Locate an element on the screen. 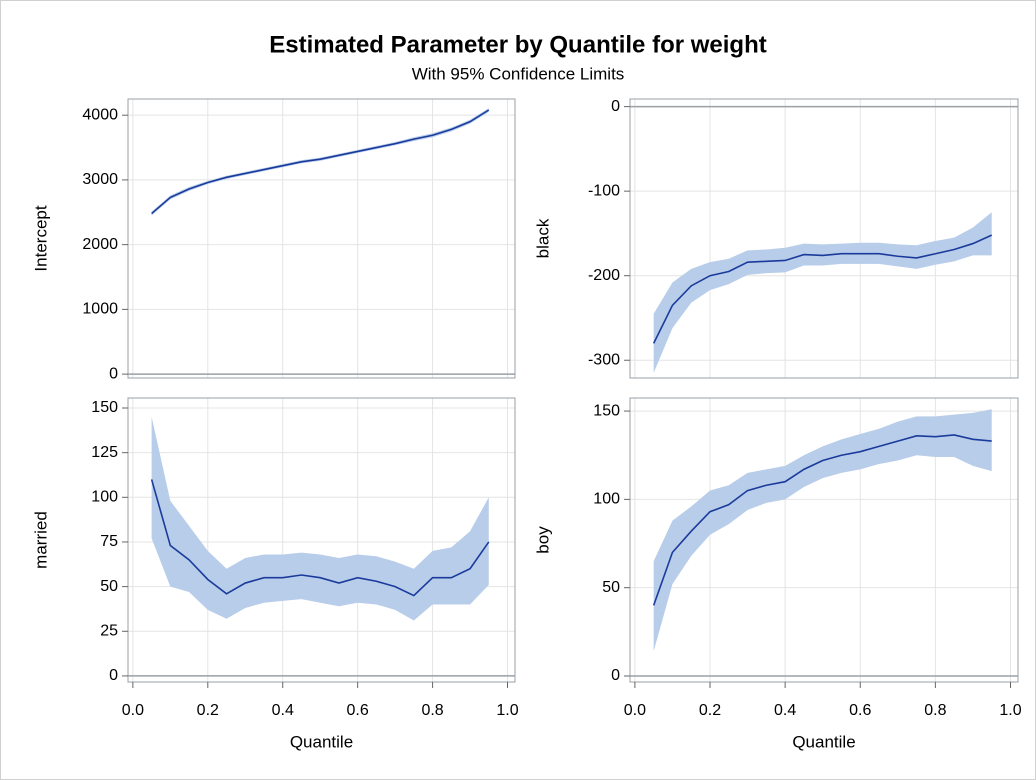  y-tick-label: -300 is located at coordinates (604, 359).